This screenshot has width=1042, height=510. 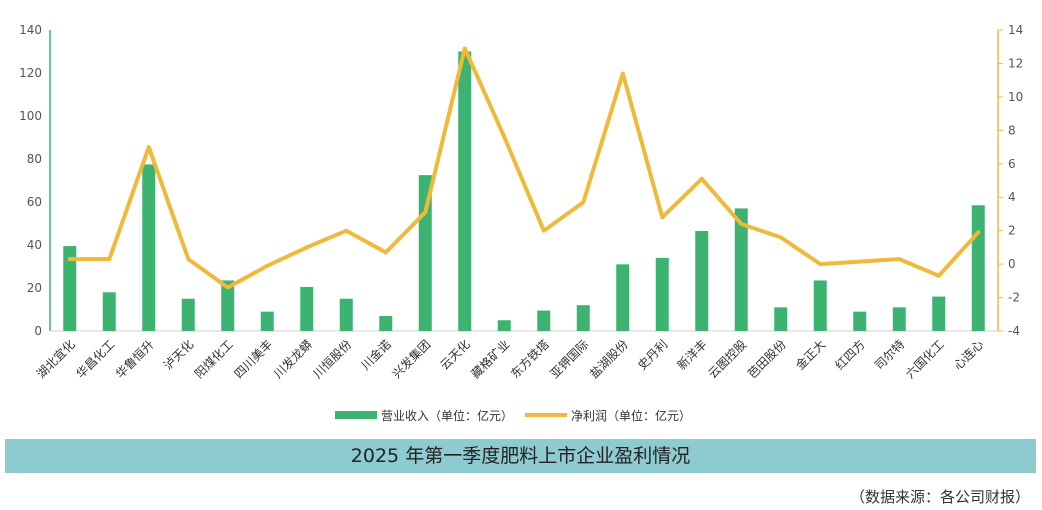 What do you see at coordinates (34, 202) in the screenshot?
I see `left-tick-label: 60` at bounding box center [34, 202].